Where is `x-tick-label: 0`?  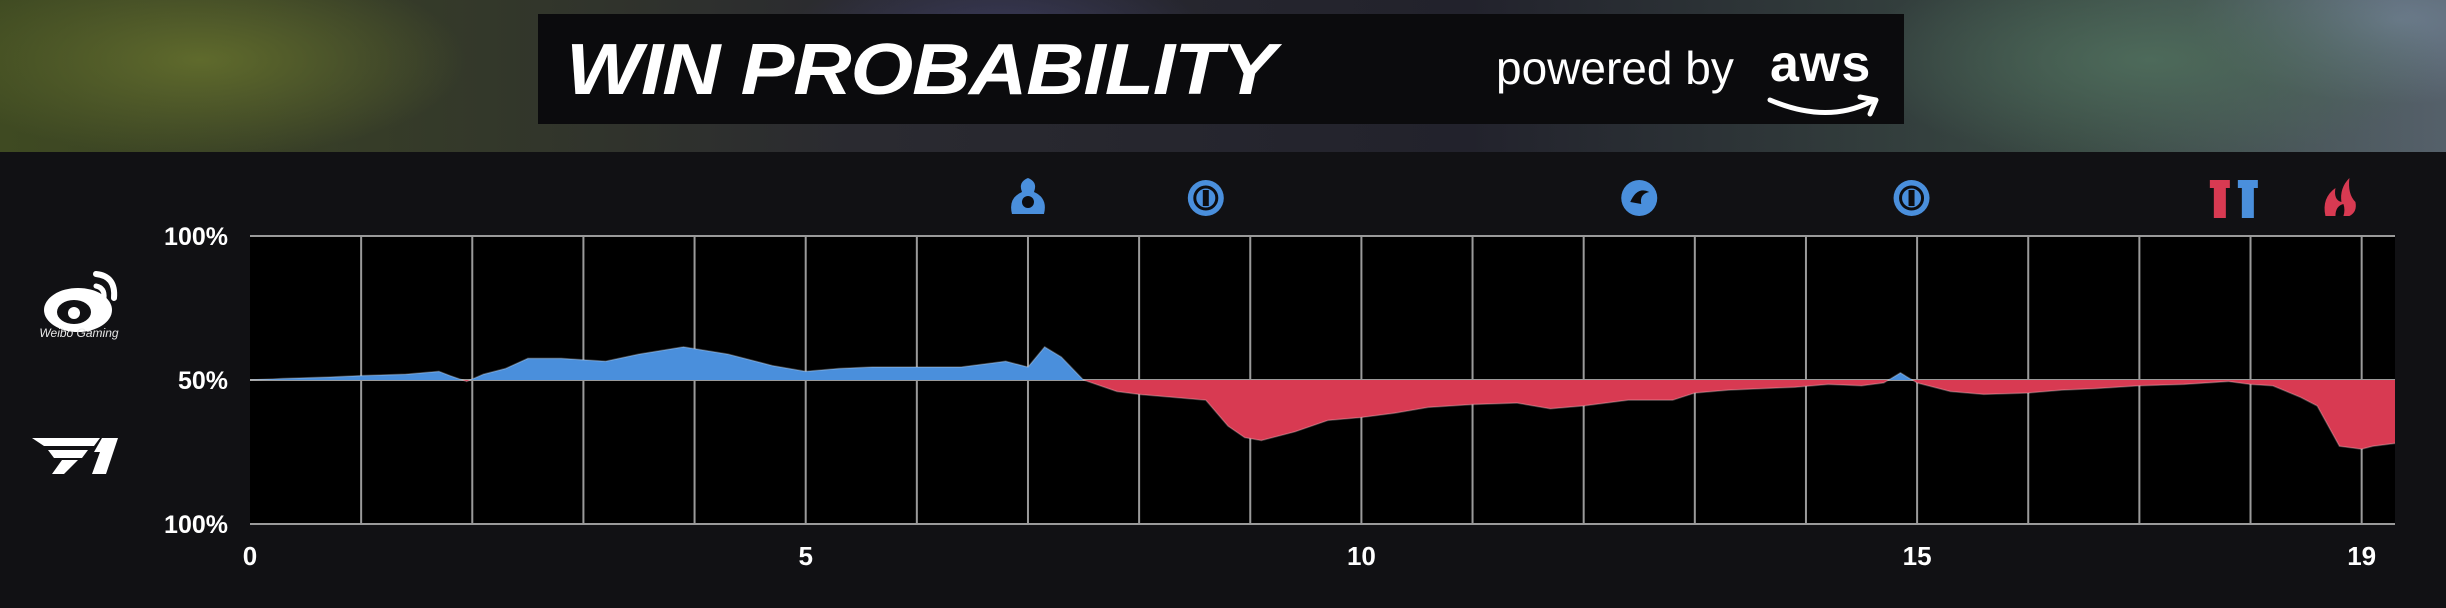
x-tick-label: 0 is located at coordinates (250, 556).